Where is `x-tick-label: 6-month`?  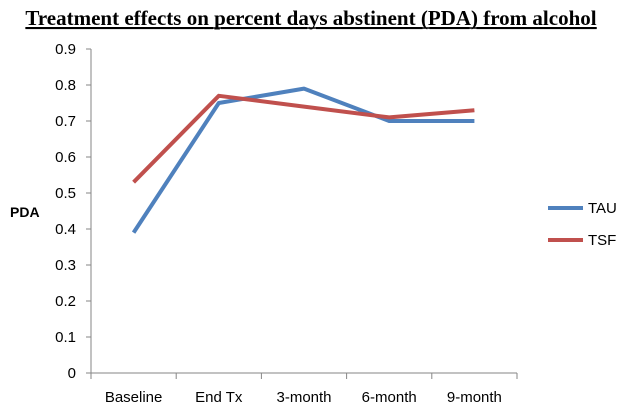
x-tick-label: 6-month is located at coordinates (389, 397).